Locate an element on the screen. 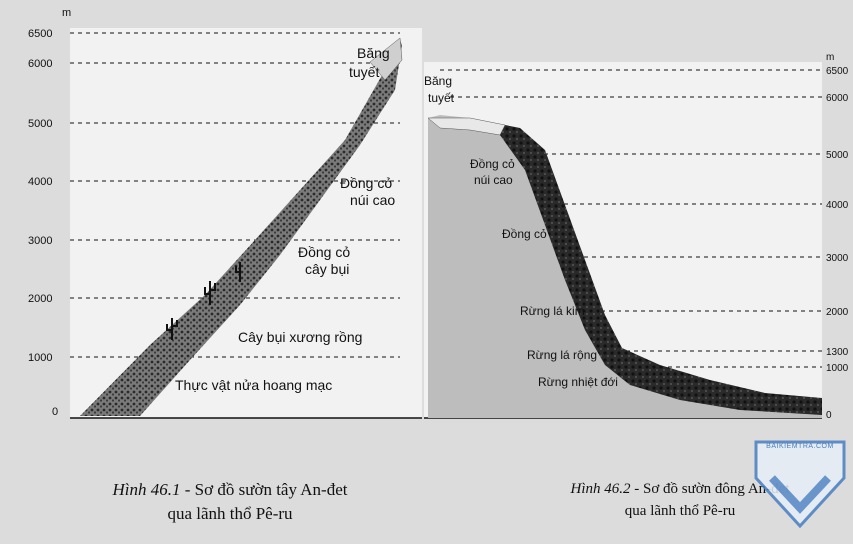  right-zone-meadow: Đồng cỏ is located at coordinates (524, 234).